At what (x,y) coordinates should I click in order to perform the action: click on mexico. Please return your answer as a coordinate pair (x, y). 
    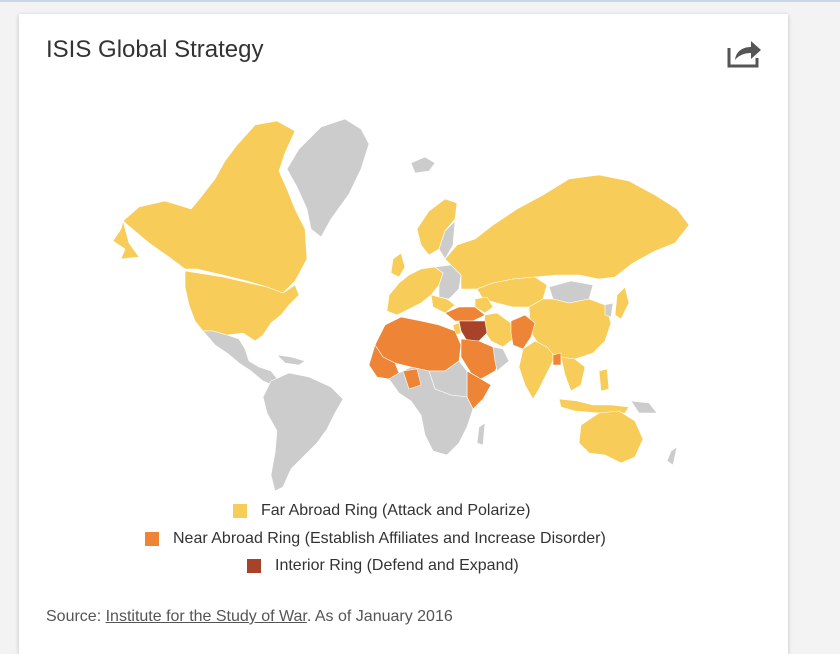
    Looking at the image, I should click on (241, 358).